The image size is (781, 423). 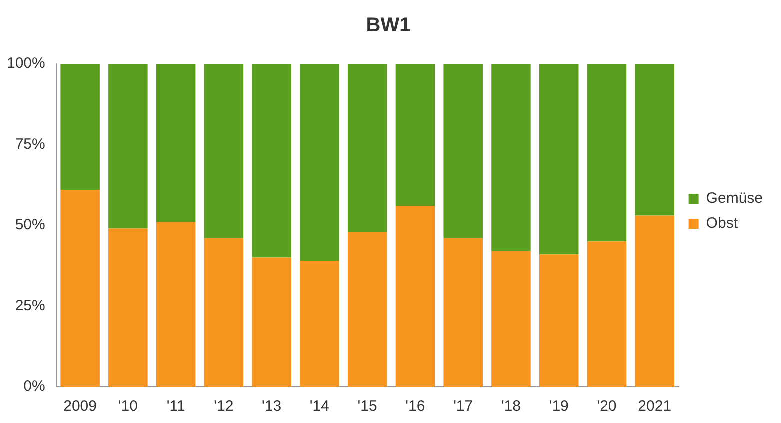 What do you see at coordinates (607, 407) in the screenshot?
I see `x-tick-label: '20` at bounding box center [607, 407].